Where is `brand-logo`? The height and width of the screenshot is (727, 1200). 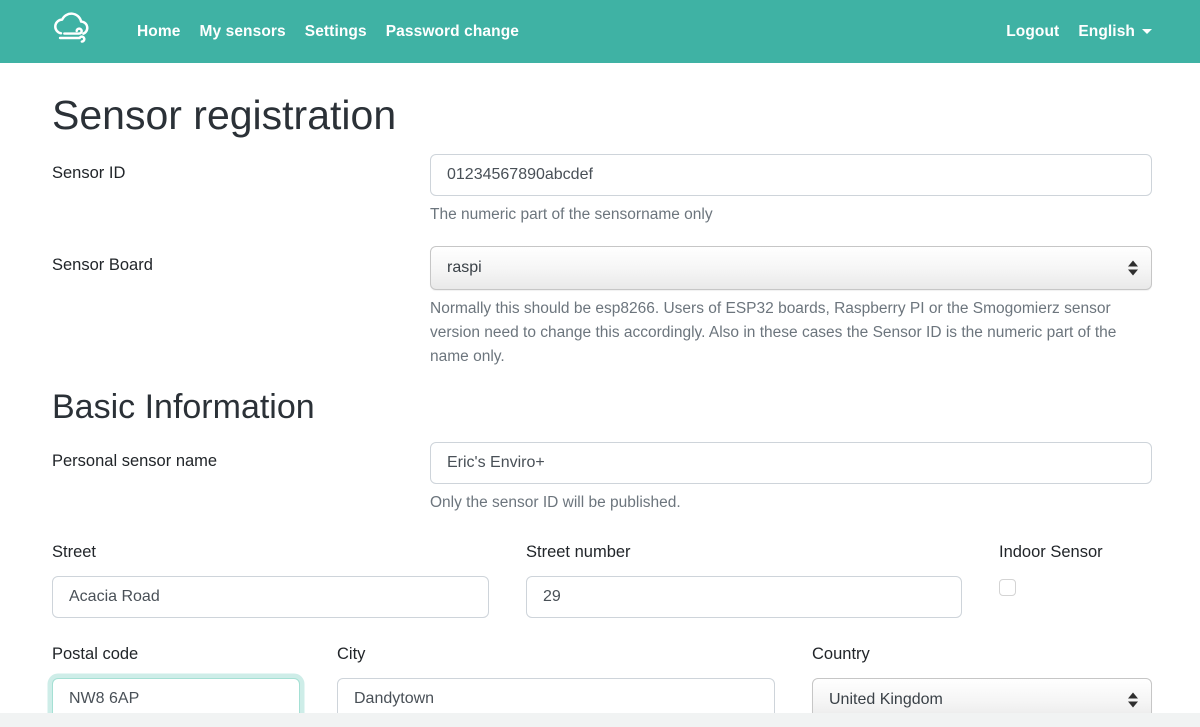
brand-logo is located at coordinates (71, 31).